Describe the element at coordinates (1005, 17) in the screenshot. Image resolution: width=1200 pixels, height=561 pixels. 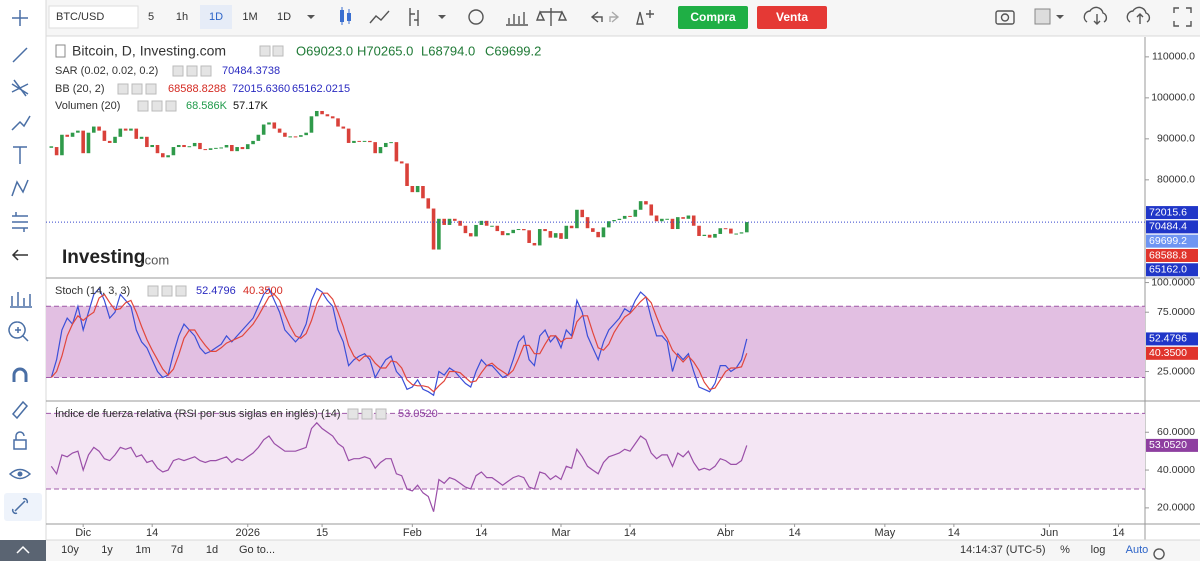
I see `camera-icon` at that location.